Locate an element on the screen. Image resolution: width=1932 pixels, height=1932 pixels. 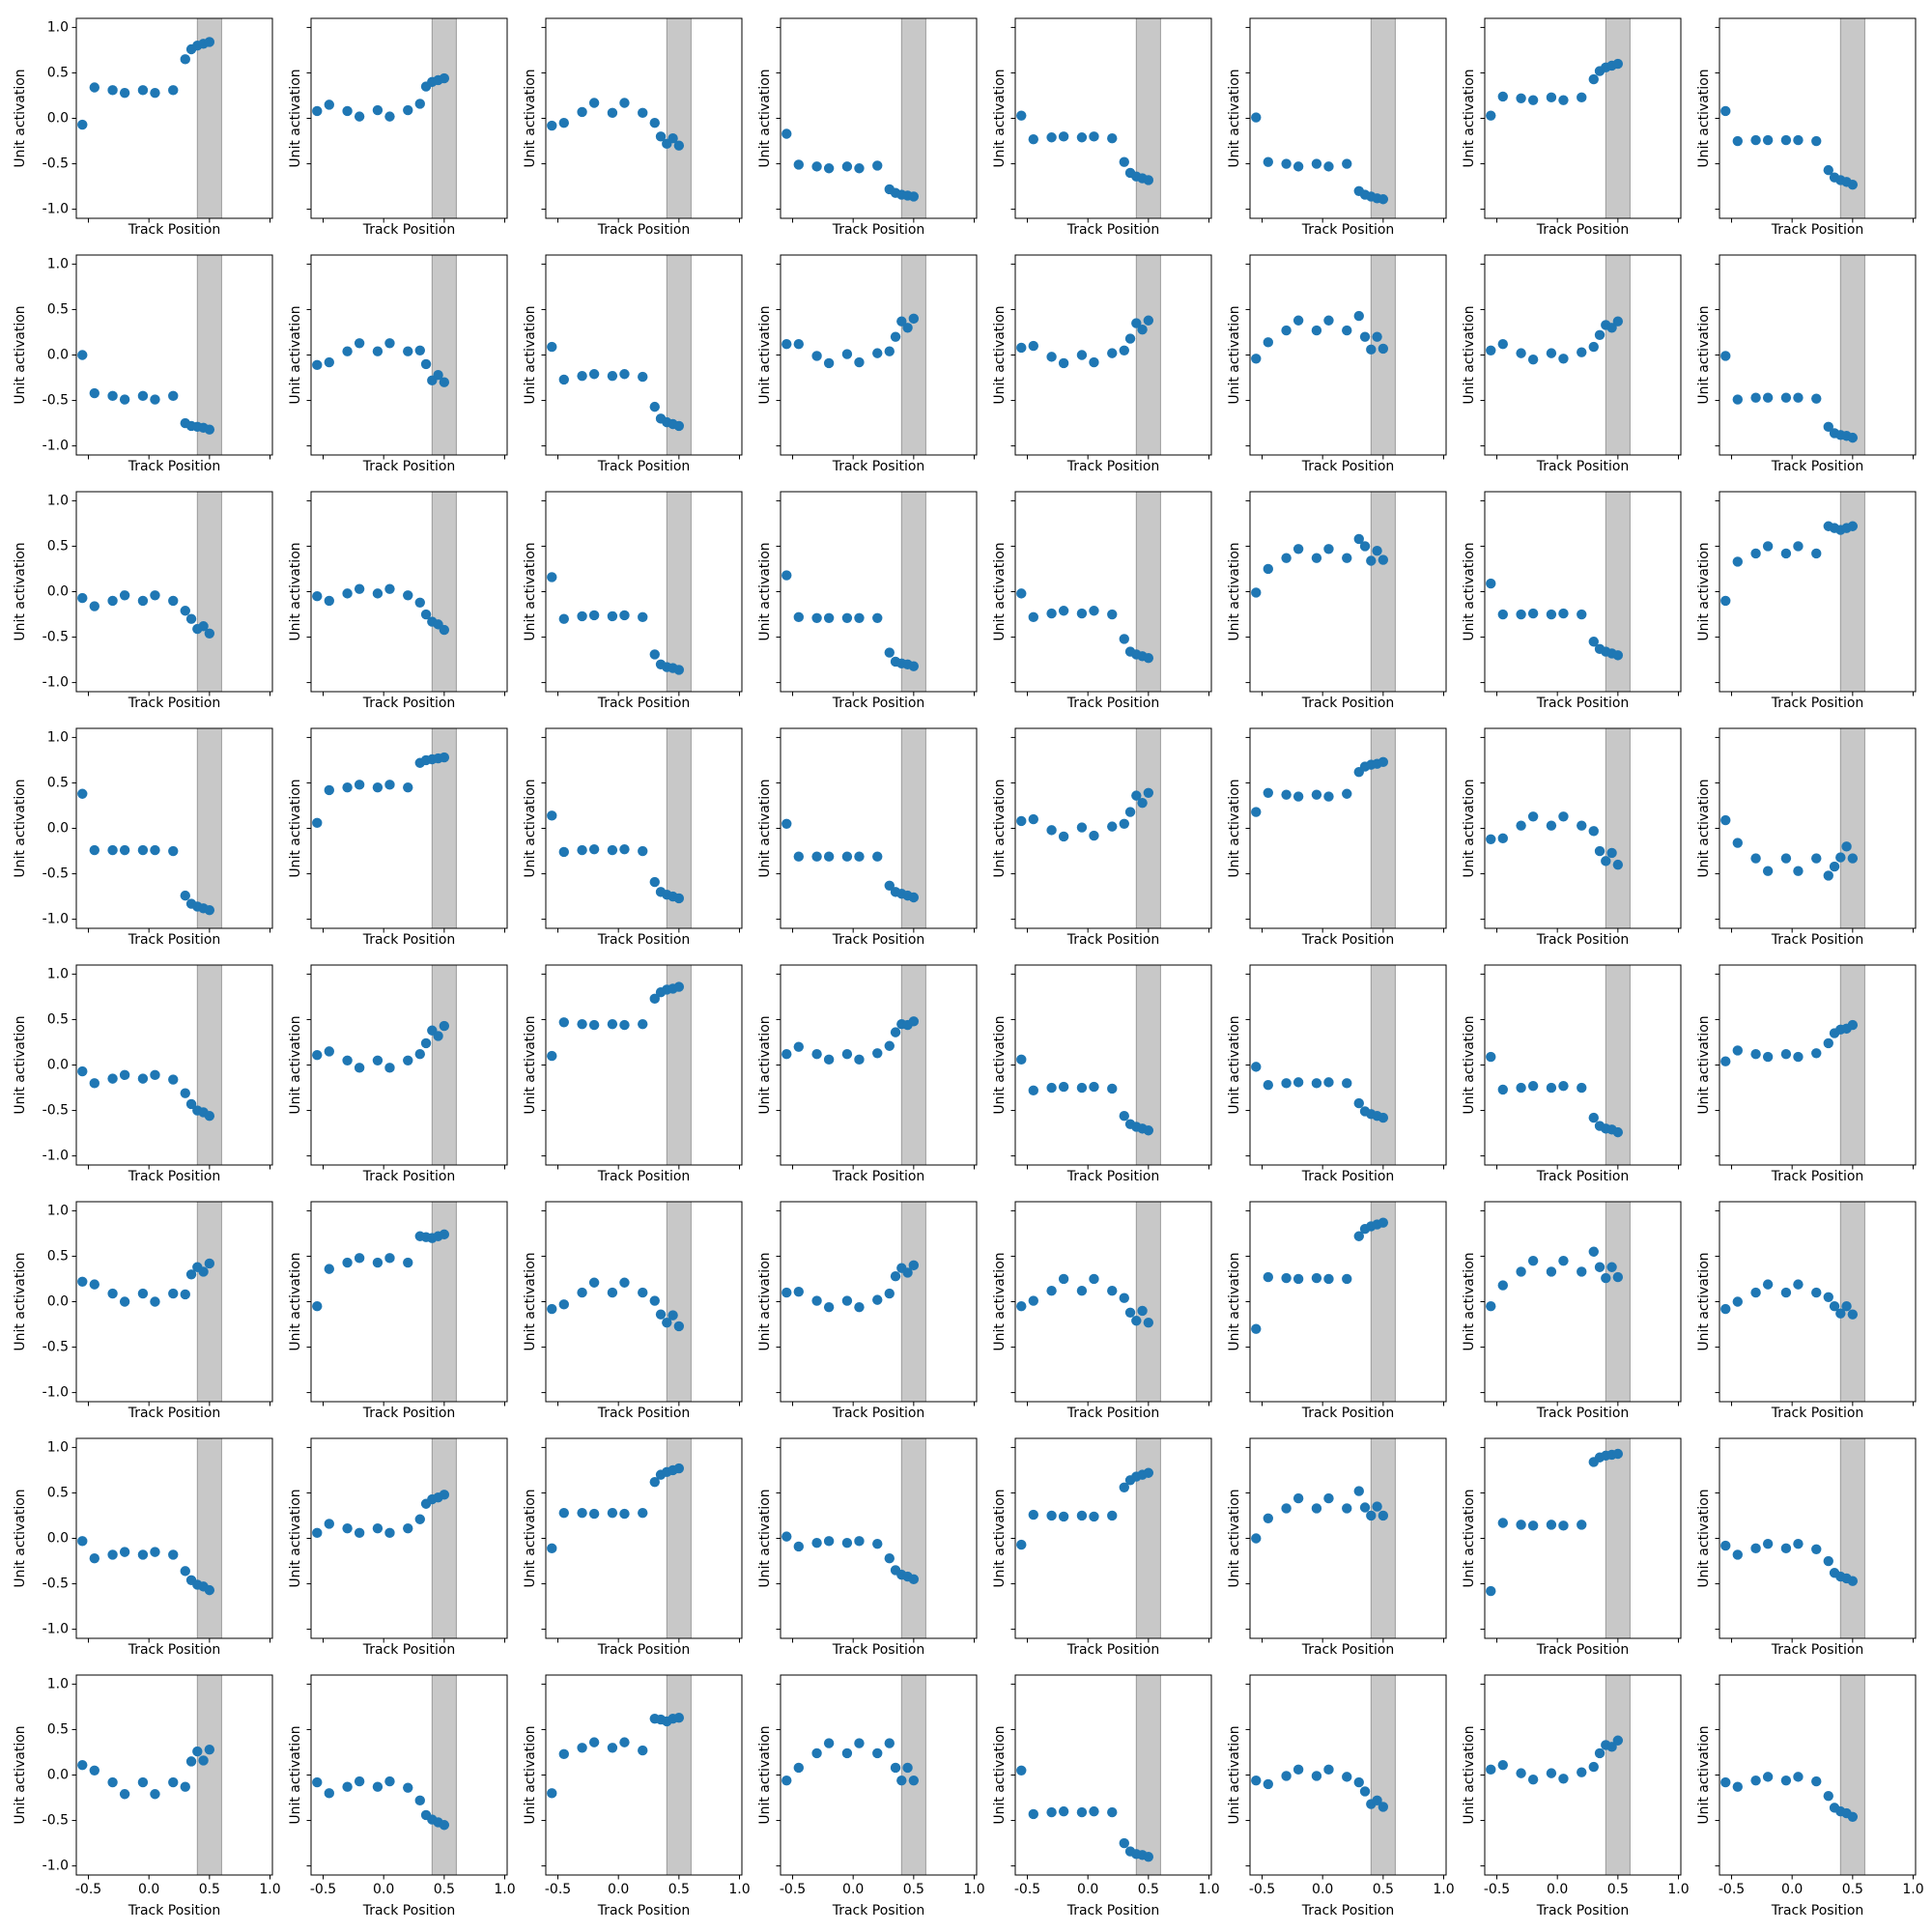
y-tick-label: 0.5 is located at coordinates (58, 72).